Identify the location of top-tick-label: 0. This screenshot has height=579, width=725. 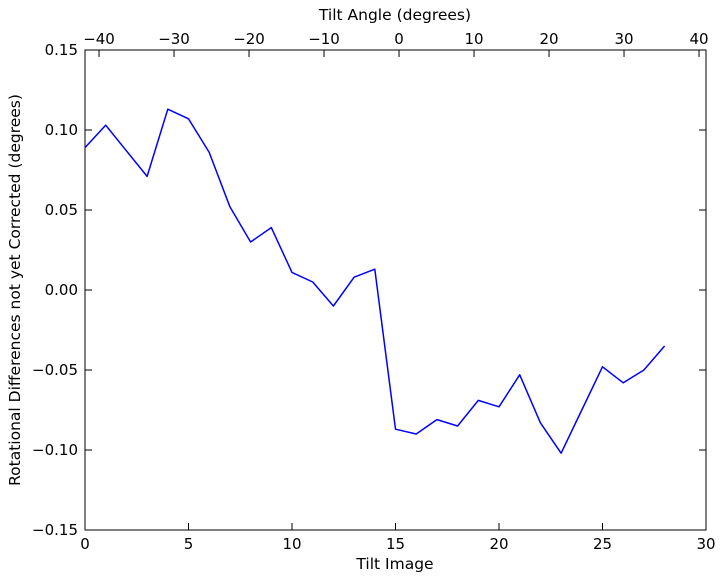
(399, 39).